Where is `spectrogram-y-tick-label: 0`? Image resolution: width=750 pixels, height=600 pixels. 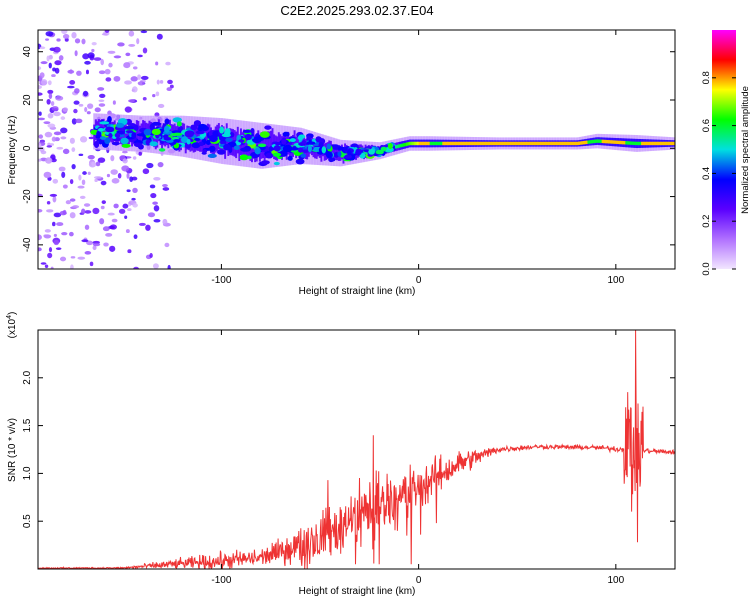 spectrogram-y-tick-label: 0 is located at coordinates (27, 148).